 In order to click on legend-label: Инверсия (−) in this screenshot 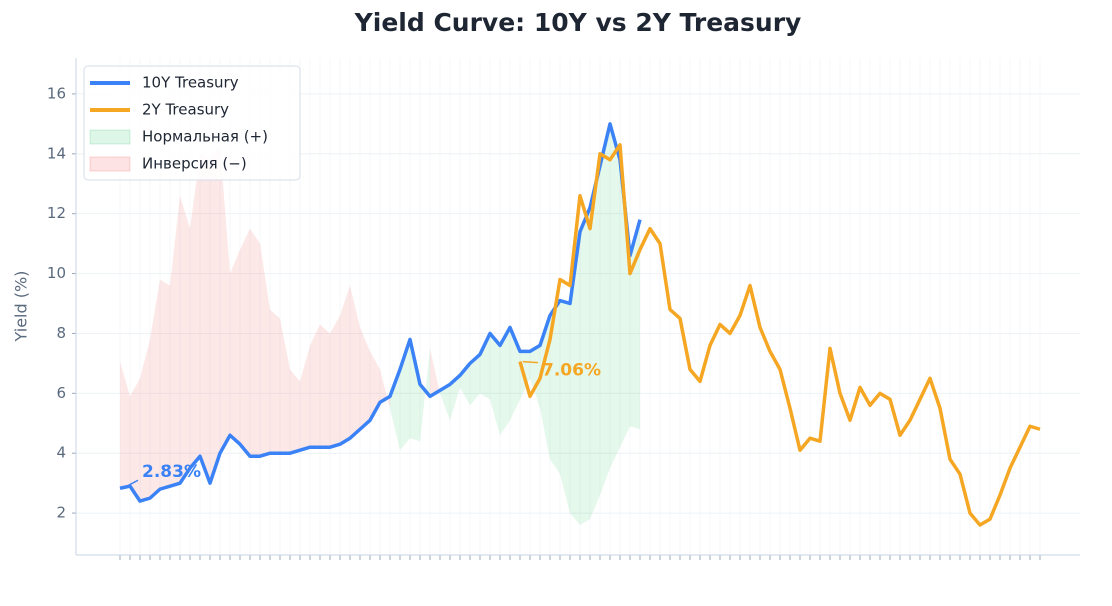, I will do `click(194, 164)`.